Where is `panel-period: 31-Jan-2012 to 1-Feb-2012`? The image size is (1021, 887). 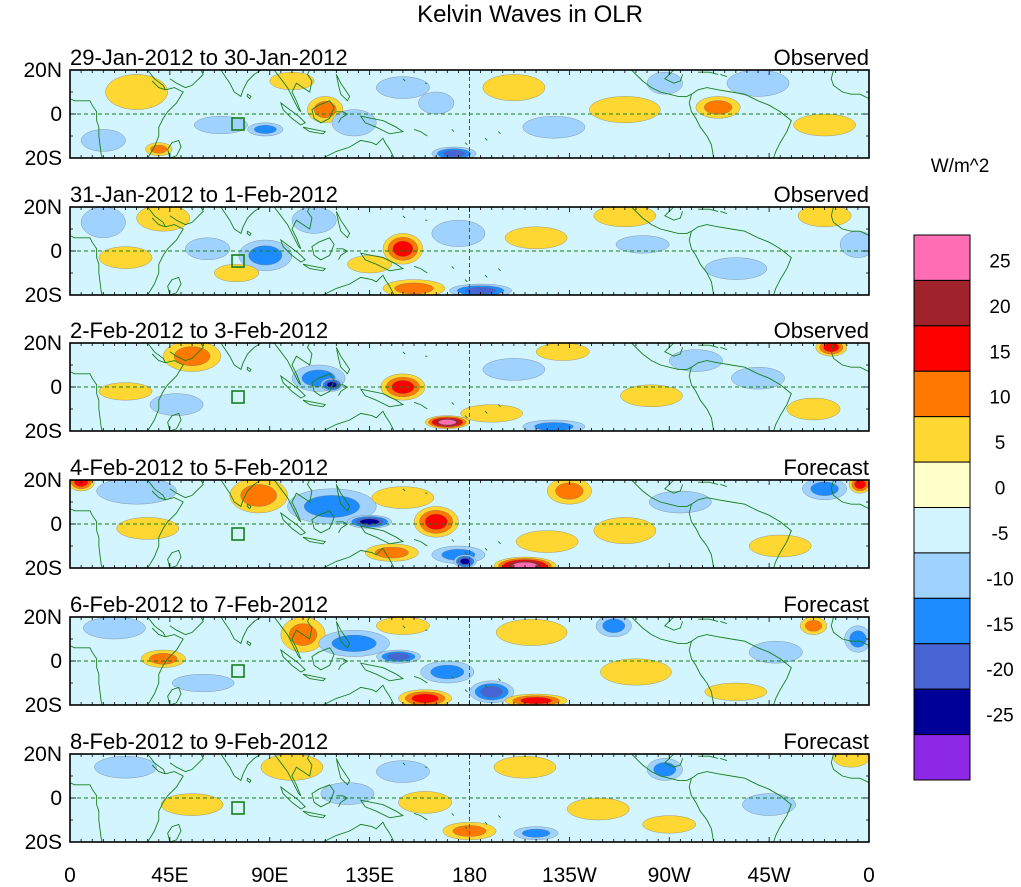
panel-period: 31-Jan-2012 to 1-Feb-2012 is located at coordinates (204, 194).